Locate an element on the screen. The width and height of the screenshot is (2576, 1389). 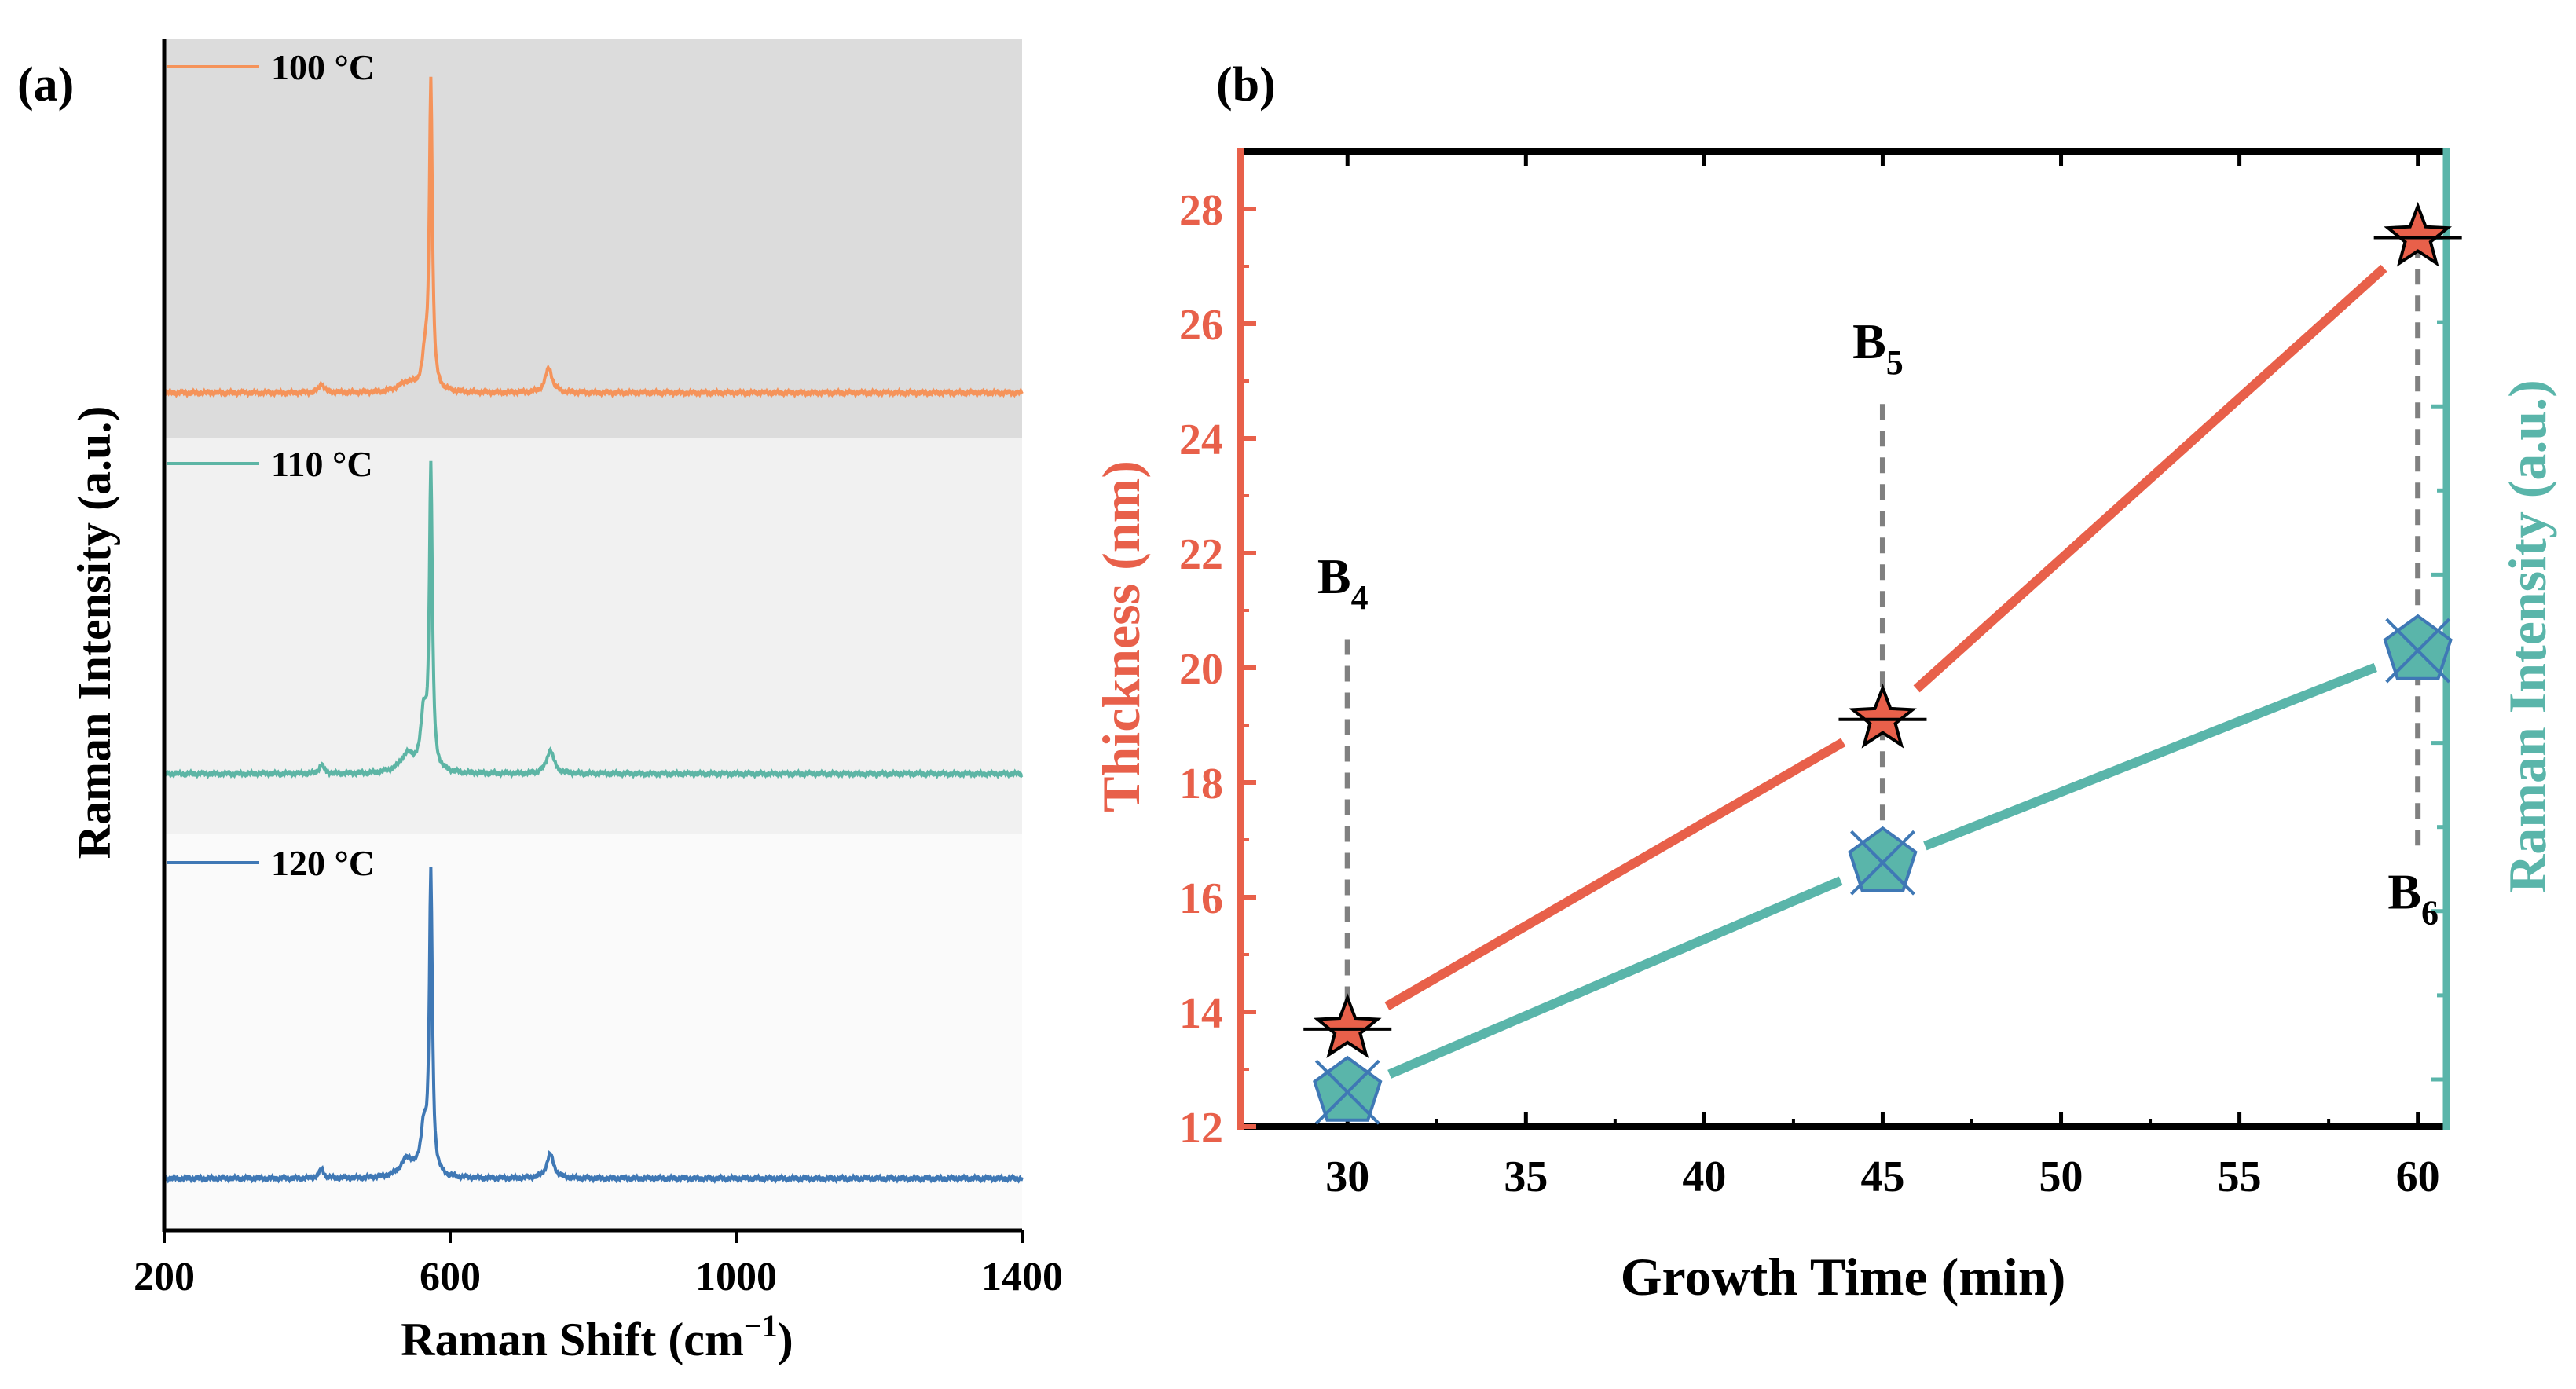
x-axis-label-a: Raman Shift (cm−1) is located at coordinates (597, 1336).